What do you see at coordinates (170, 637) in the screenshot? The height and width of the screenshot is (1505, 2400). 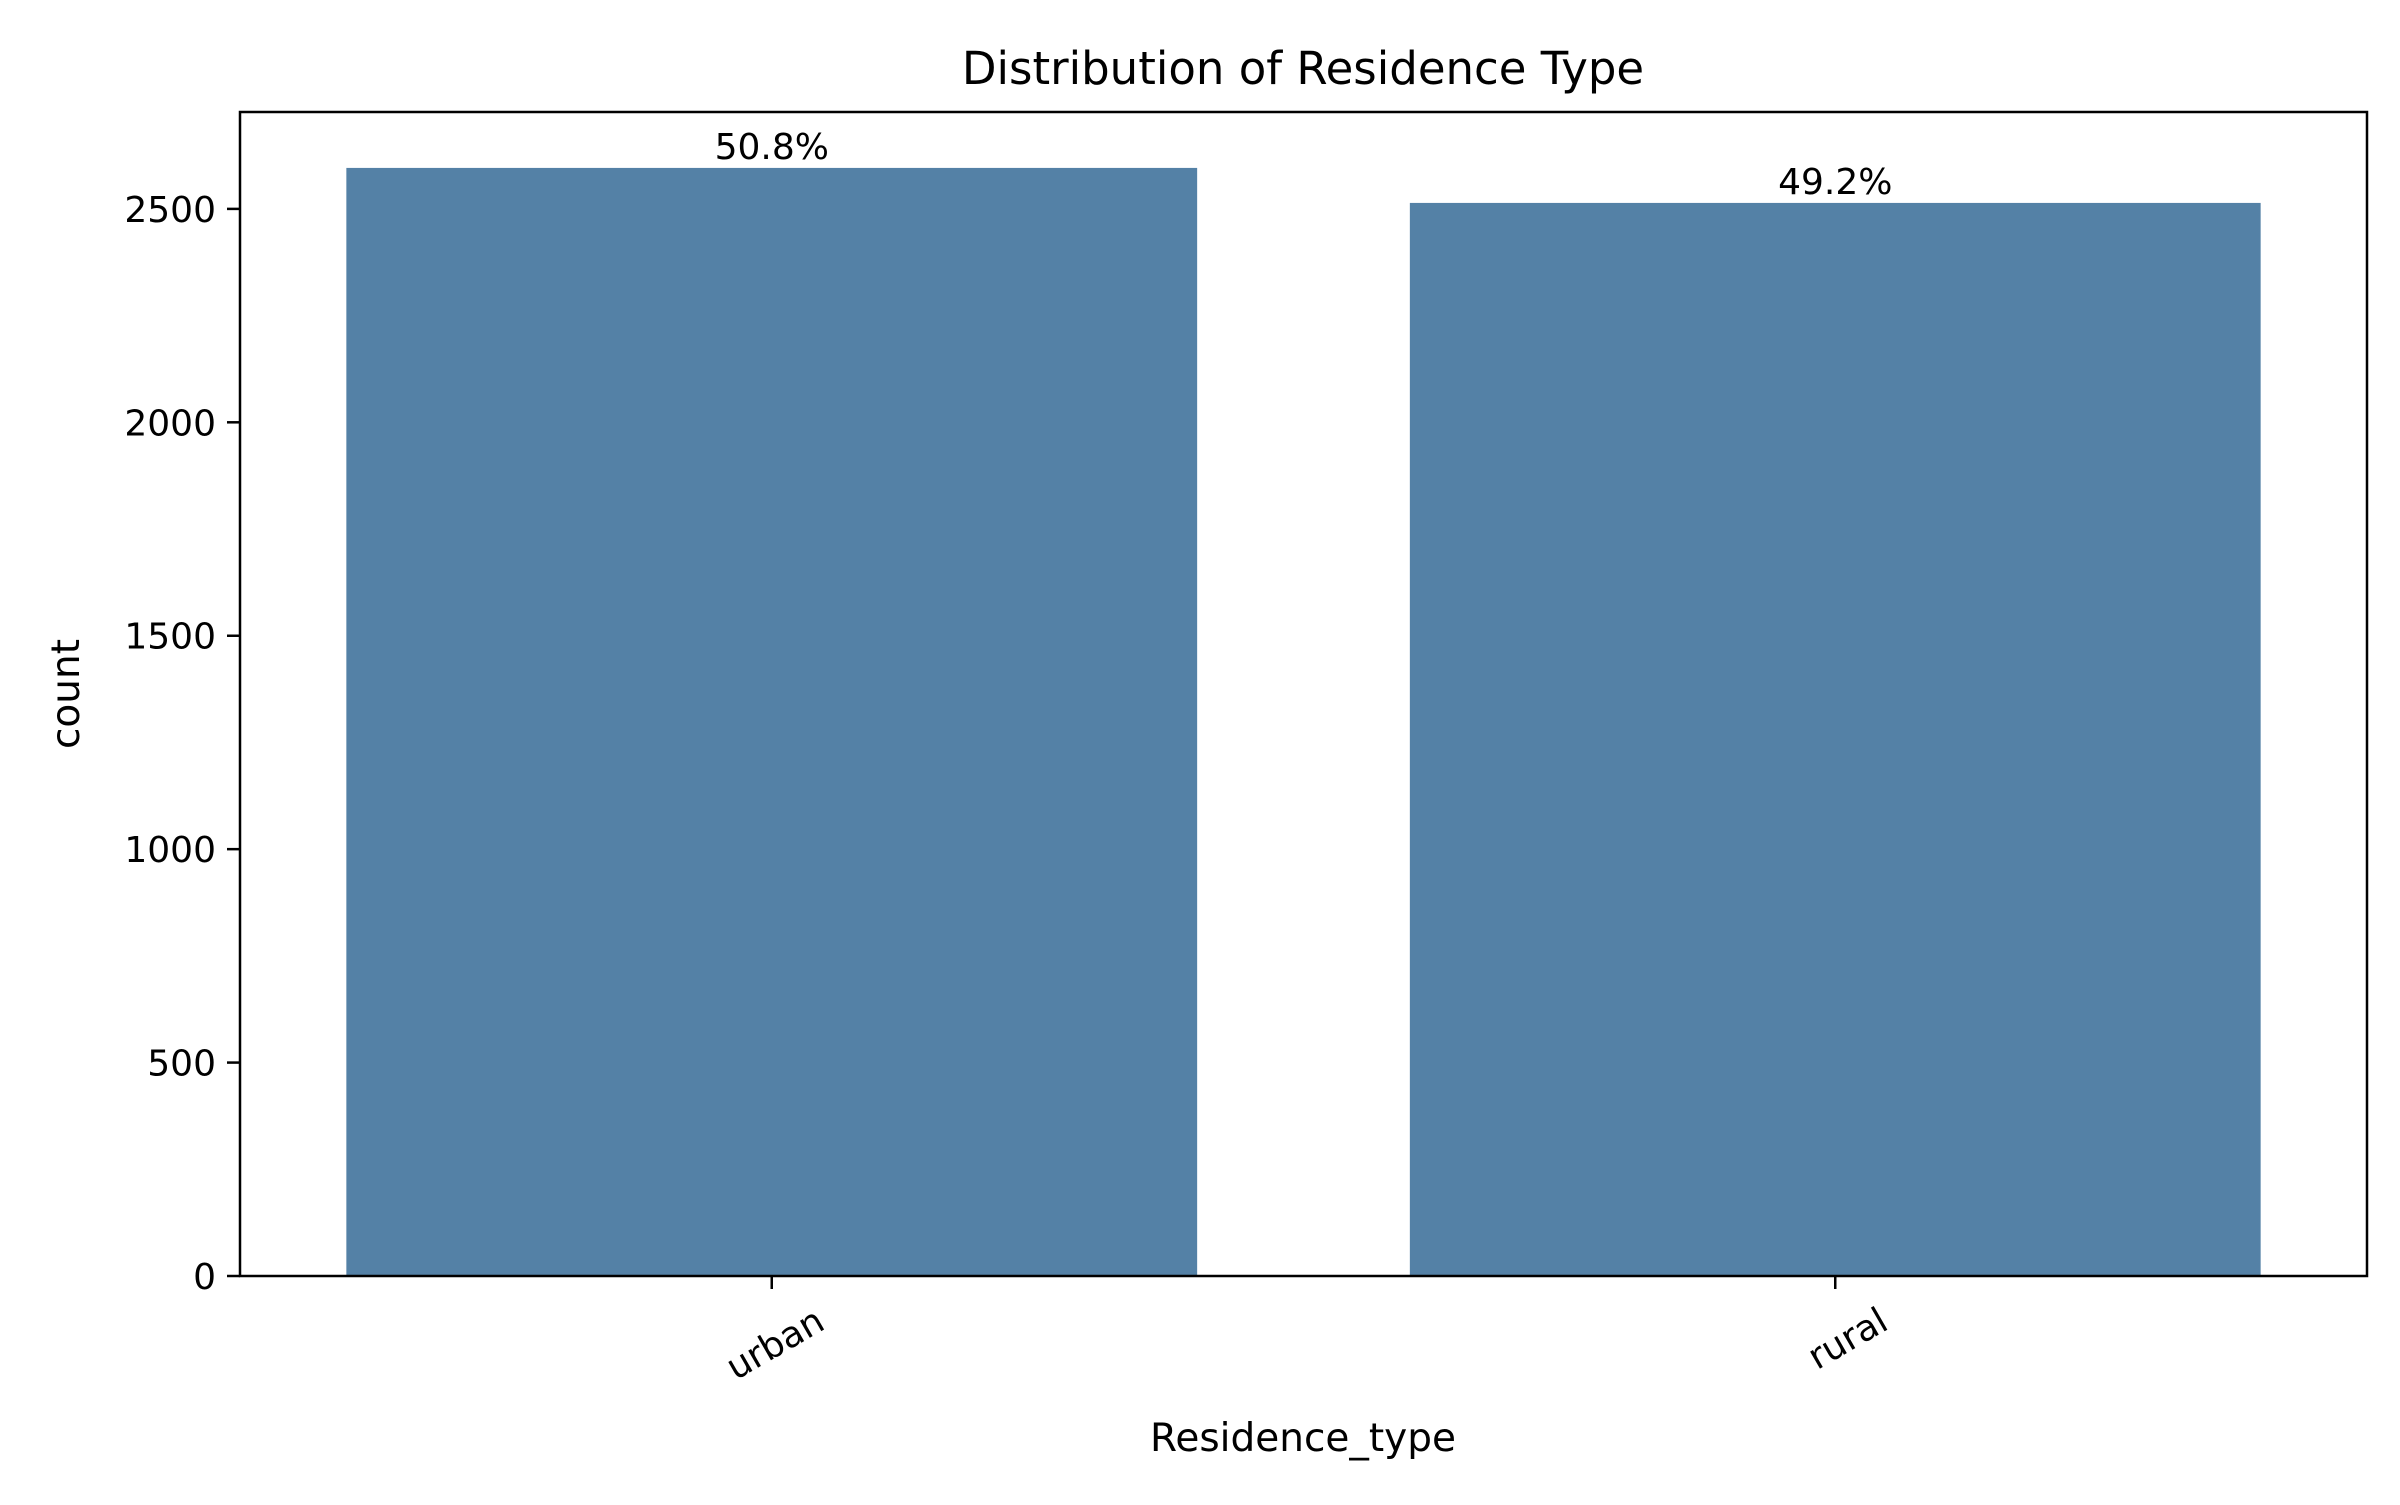 I see `y-tick-label: 1500` at bounding box center [170, 637].